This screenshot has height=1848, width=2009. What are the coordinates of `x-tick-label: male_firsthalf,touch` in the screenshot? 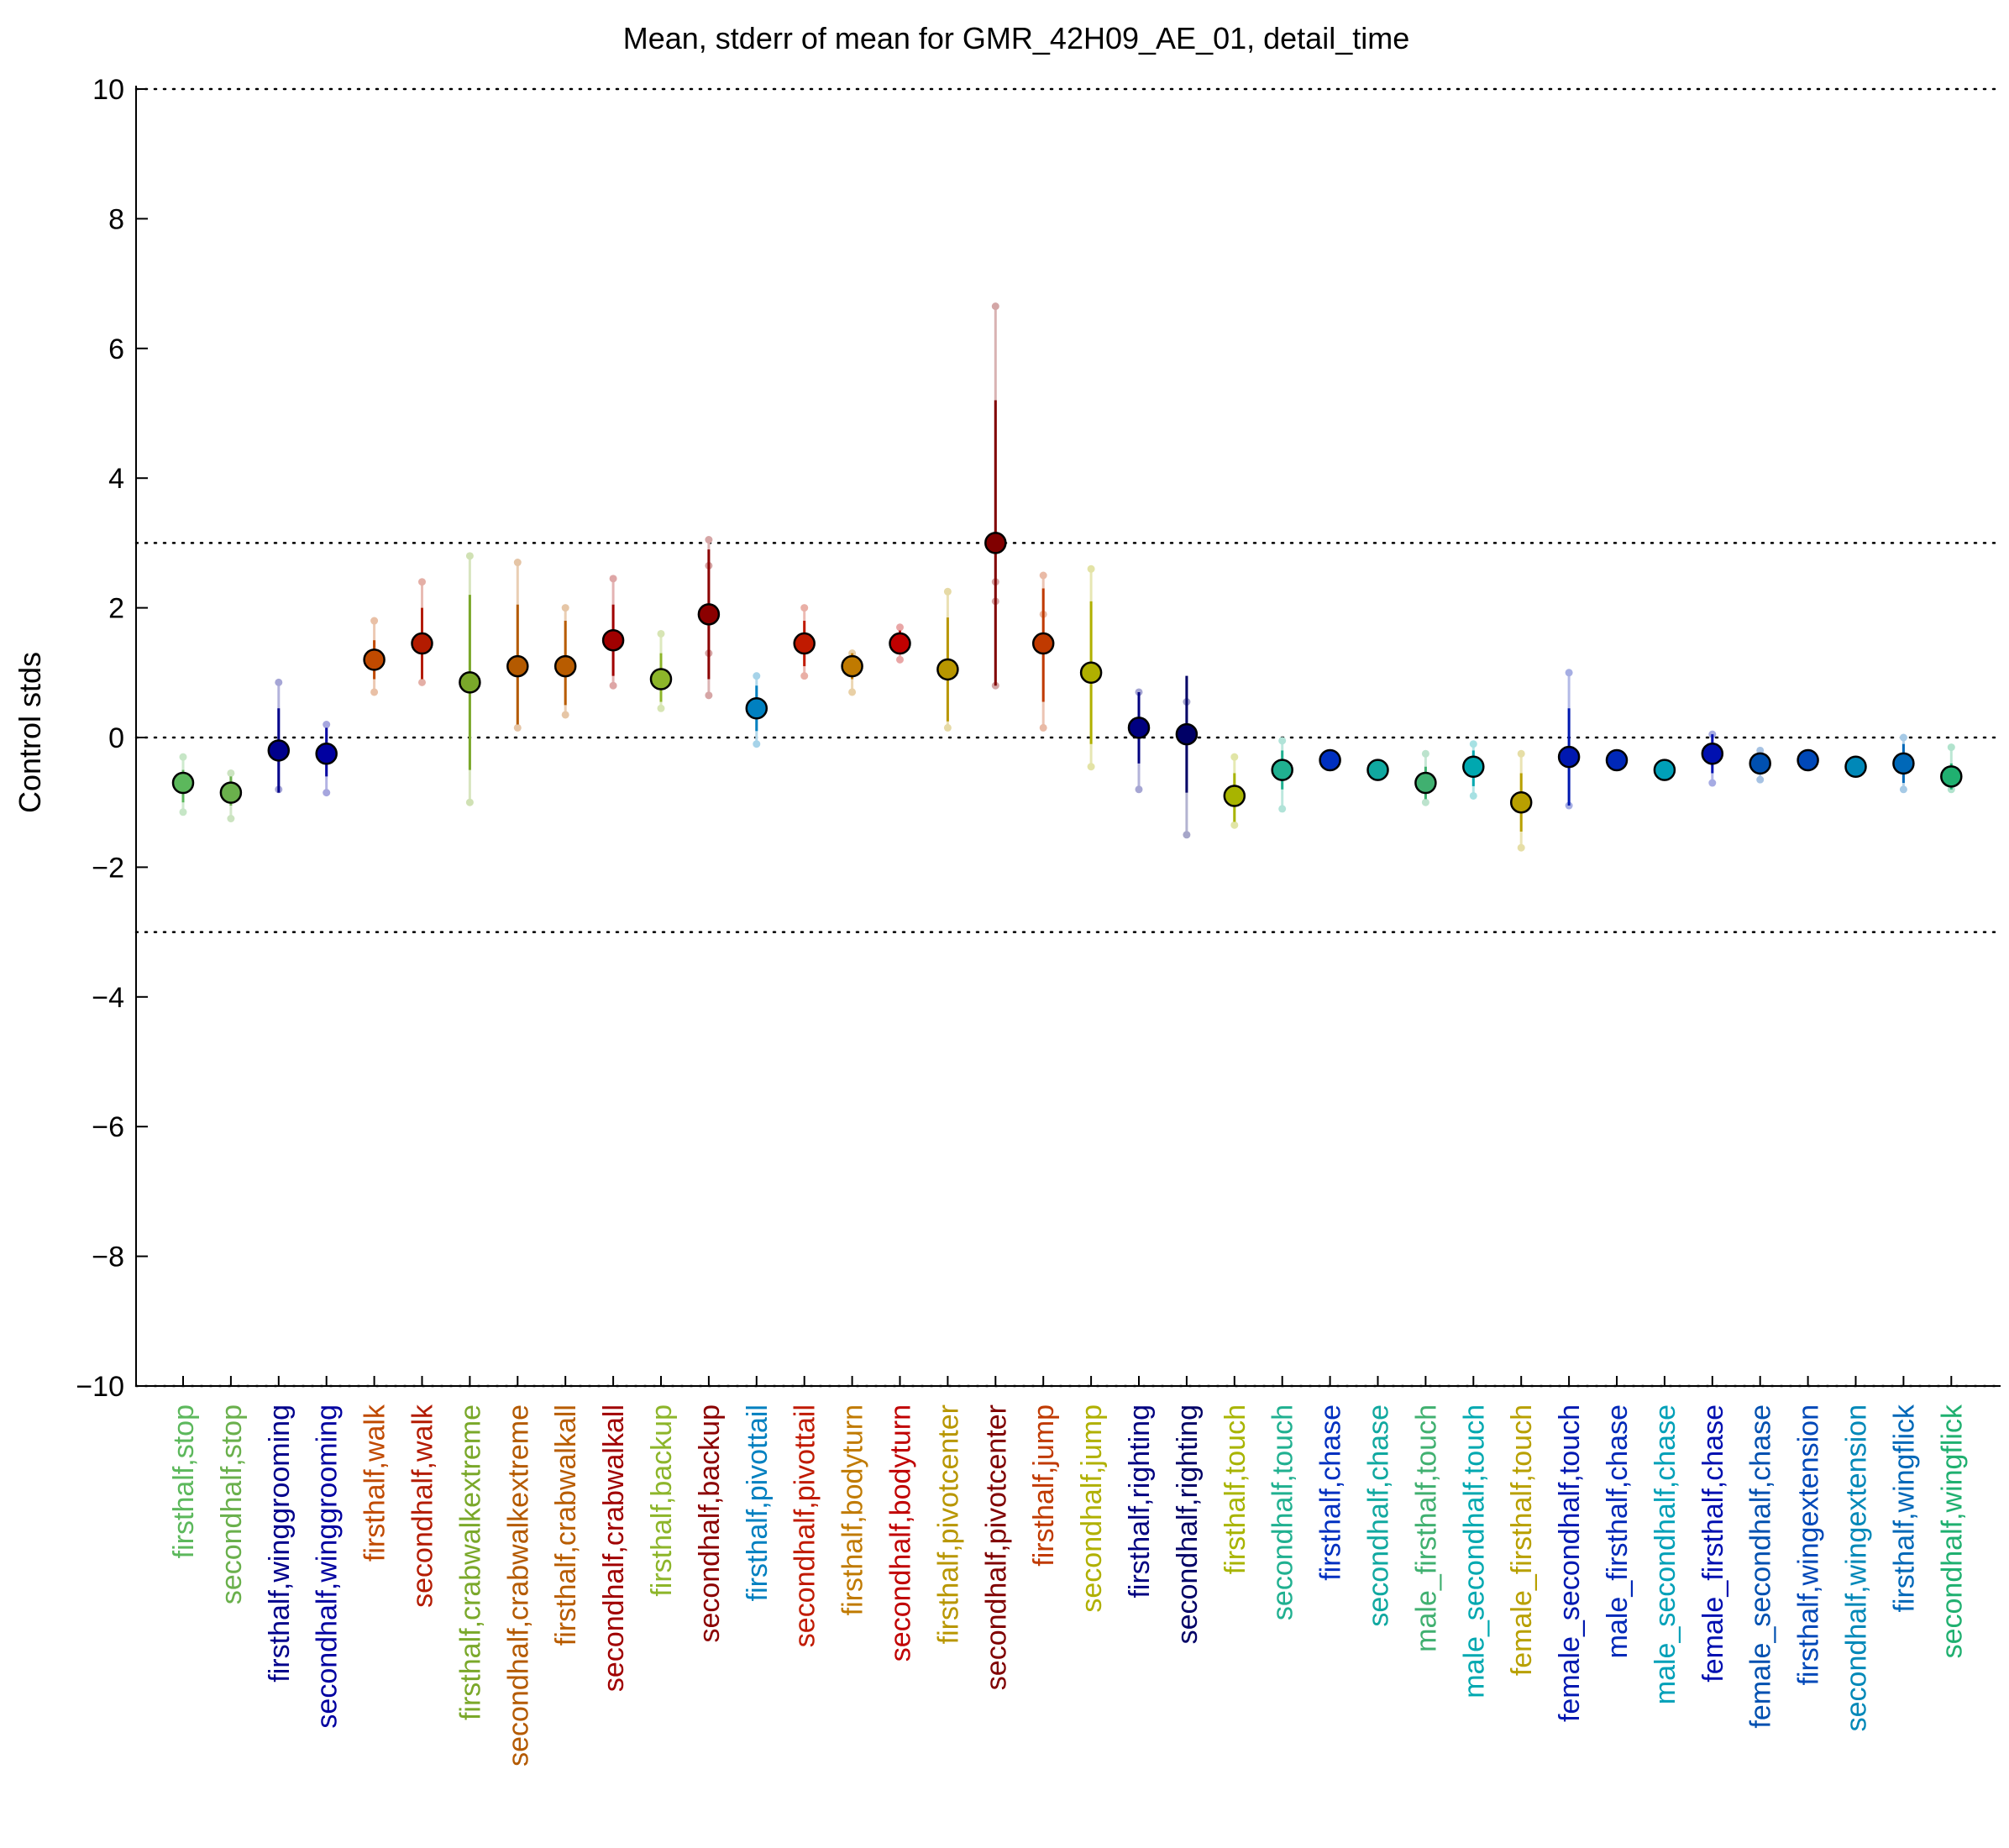 It's located at (1426, 1528).